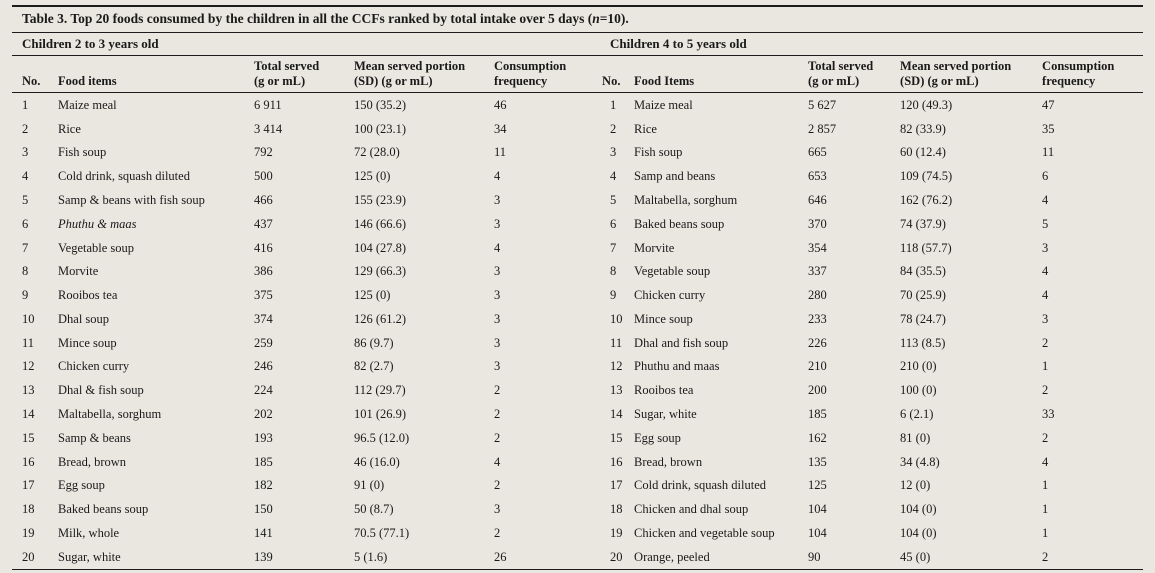  What do you see at coordinates (28, 342) in the screenshot?
I see `left-row-no: 11` at bounding box center [28, 342].